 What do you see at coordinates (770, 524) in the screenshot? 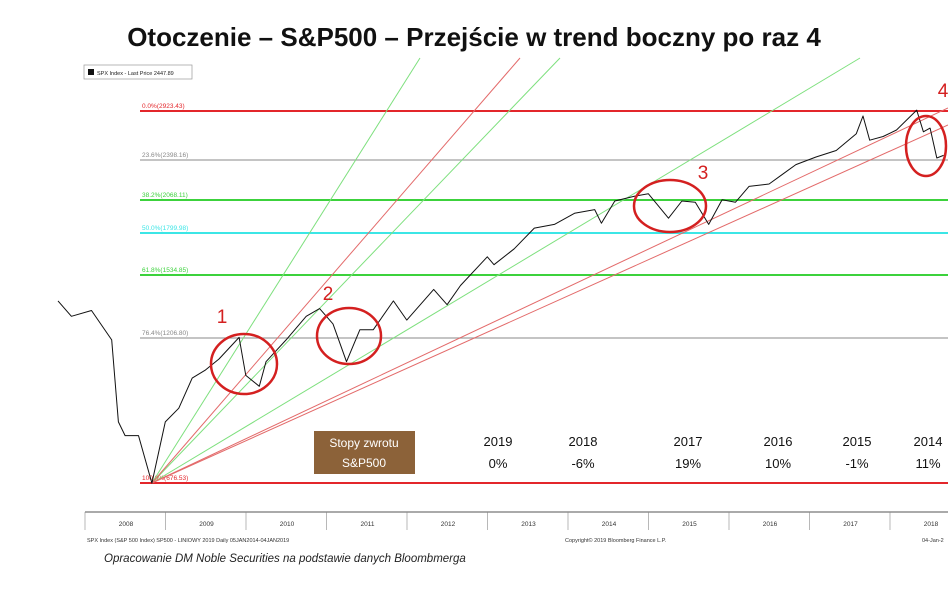
I see `x-tick-label: 2016` at bounding box center [770, 524].